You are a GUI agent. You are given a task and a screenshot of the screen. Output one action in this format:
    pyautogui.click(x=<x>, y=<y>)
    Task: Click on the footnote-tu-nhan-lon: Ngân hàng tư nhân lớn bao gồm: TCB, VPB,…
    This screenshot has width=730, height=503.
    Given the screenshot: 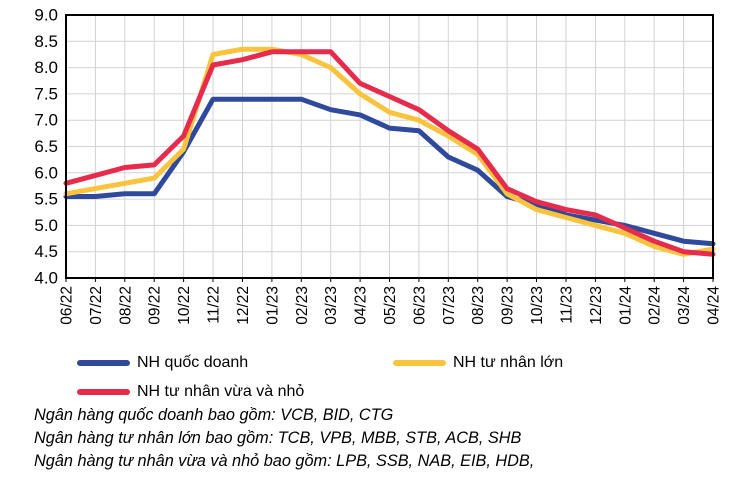 What is the action you would take?
    pyautogui.click(x=278, y=438)
    